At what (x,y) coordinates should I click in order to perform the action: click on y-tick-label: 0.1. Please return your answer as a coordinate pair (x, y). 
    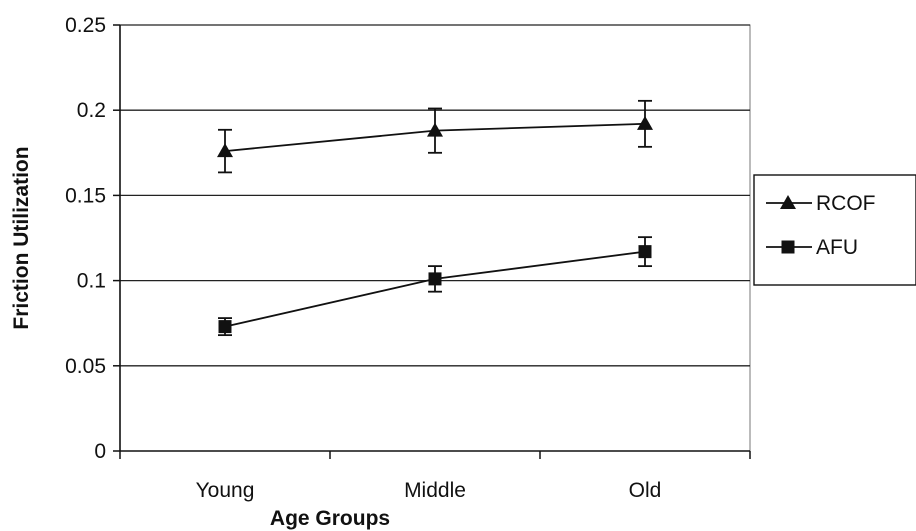
    Looking at the image, I should click on (91, 281).